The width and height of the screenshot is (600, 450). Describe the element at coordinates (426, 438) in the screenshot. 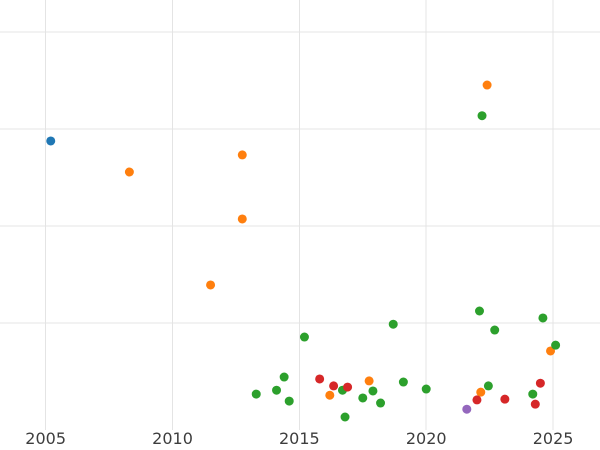

I see `x-tick-label: 2020` at that location.